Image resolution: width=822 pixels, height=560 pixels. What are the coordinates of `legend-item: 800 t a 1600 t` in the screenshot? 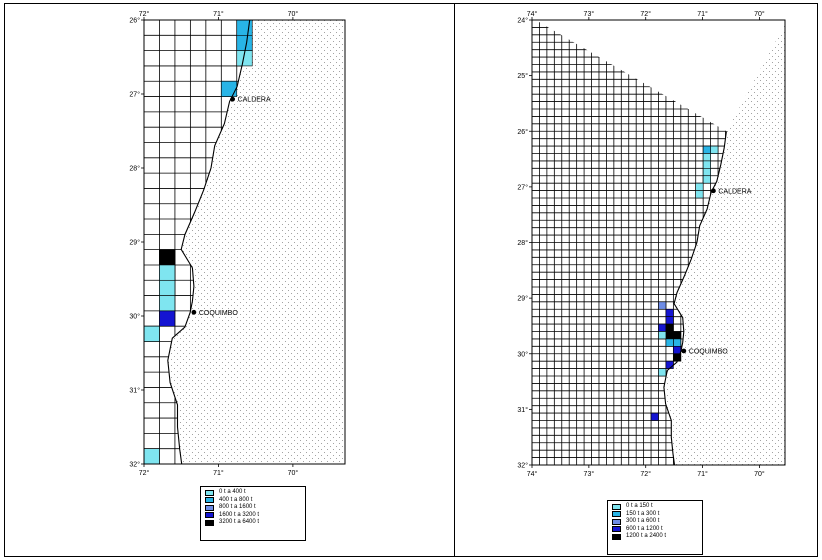 It's located at (253, 507).